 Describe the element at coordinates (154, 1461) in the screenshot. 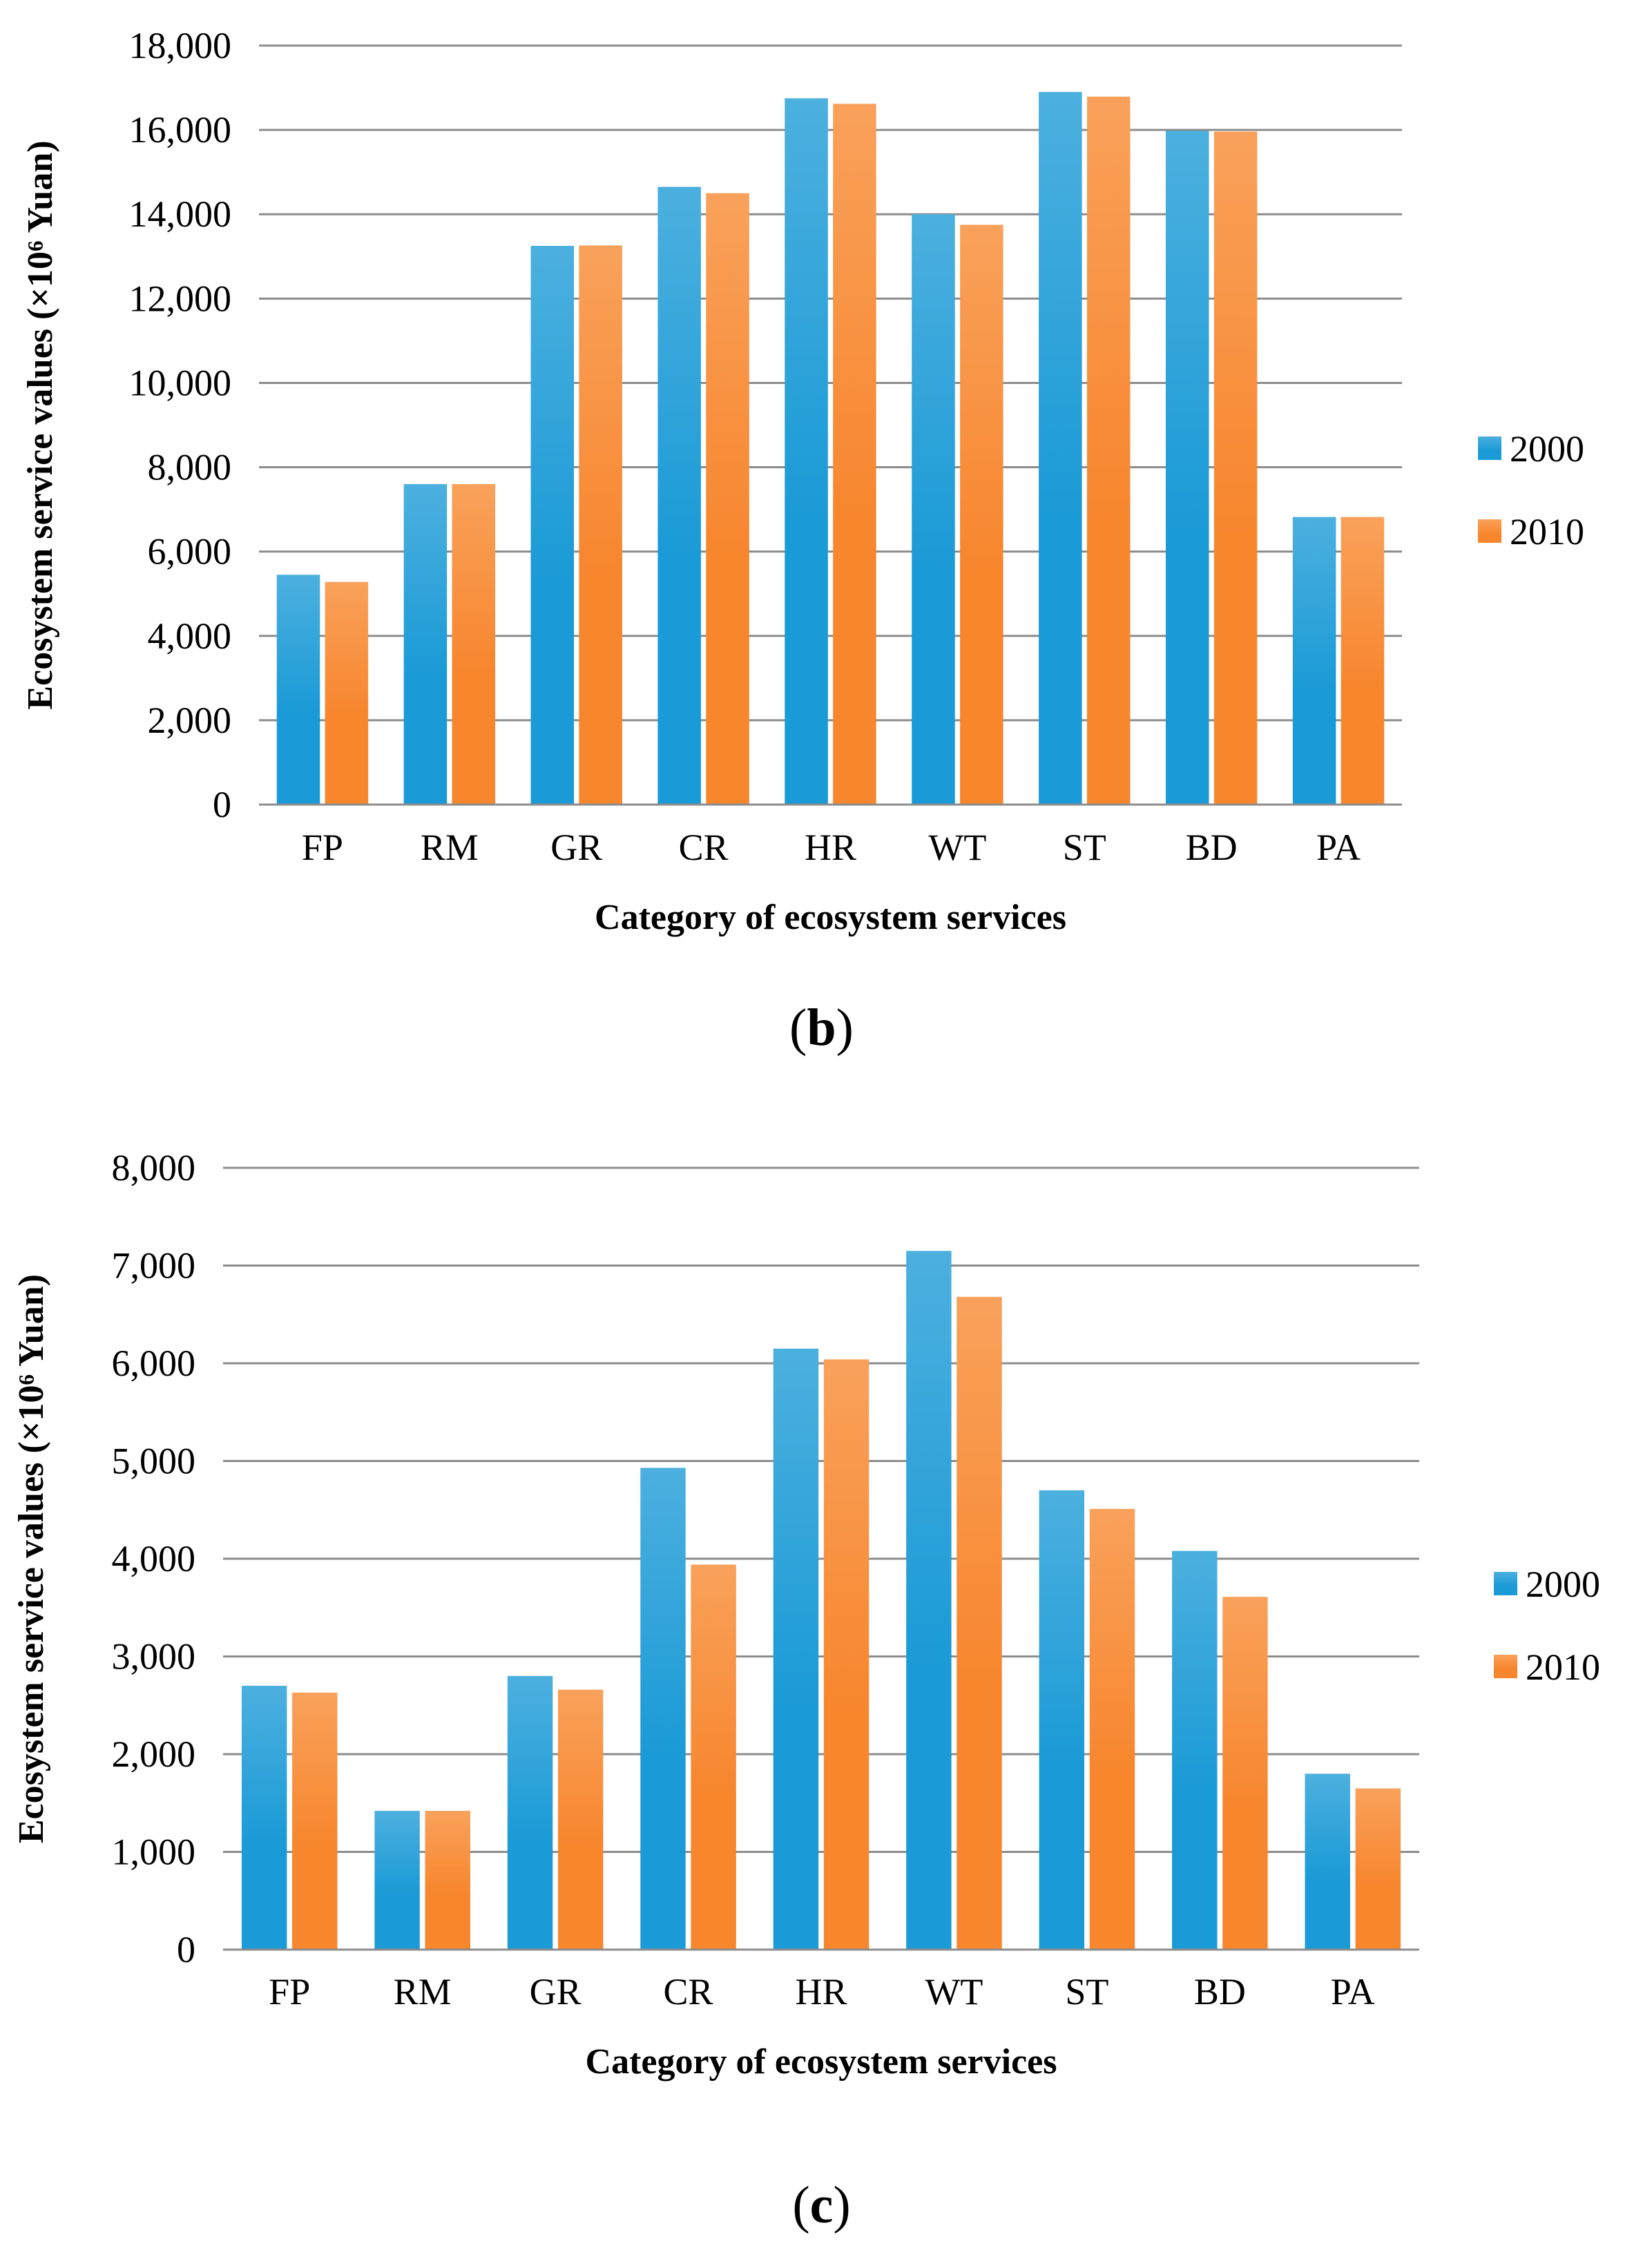

I see `y-tick-label: 5,000` at that location.